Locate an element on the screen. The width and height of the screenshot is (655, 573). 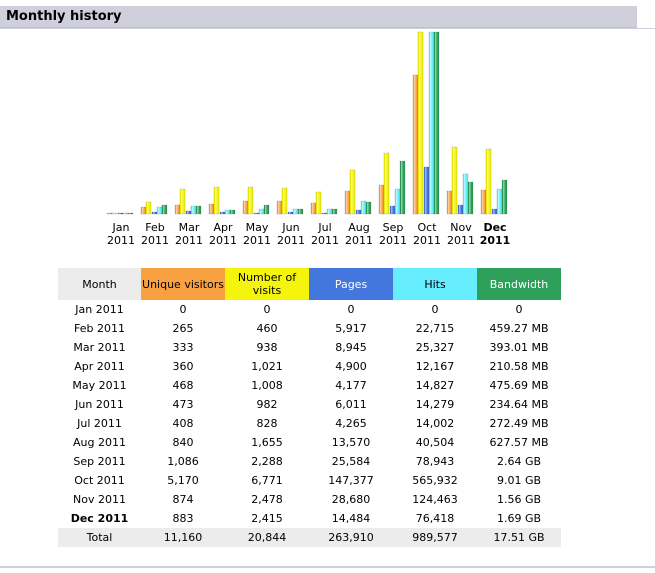
cell-uv: 1,086 is located at coordinates (183, 461).